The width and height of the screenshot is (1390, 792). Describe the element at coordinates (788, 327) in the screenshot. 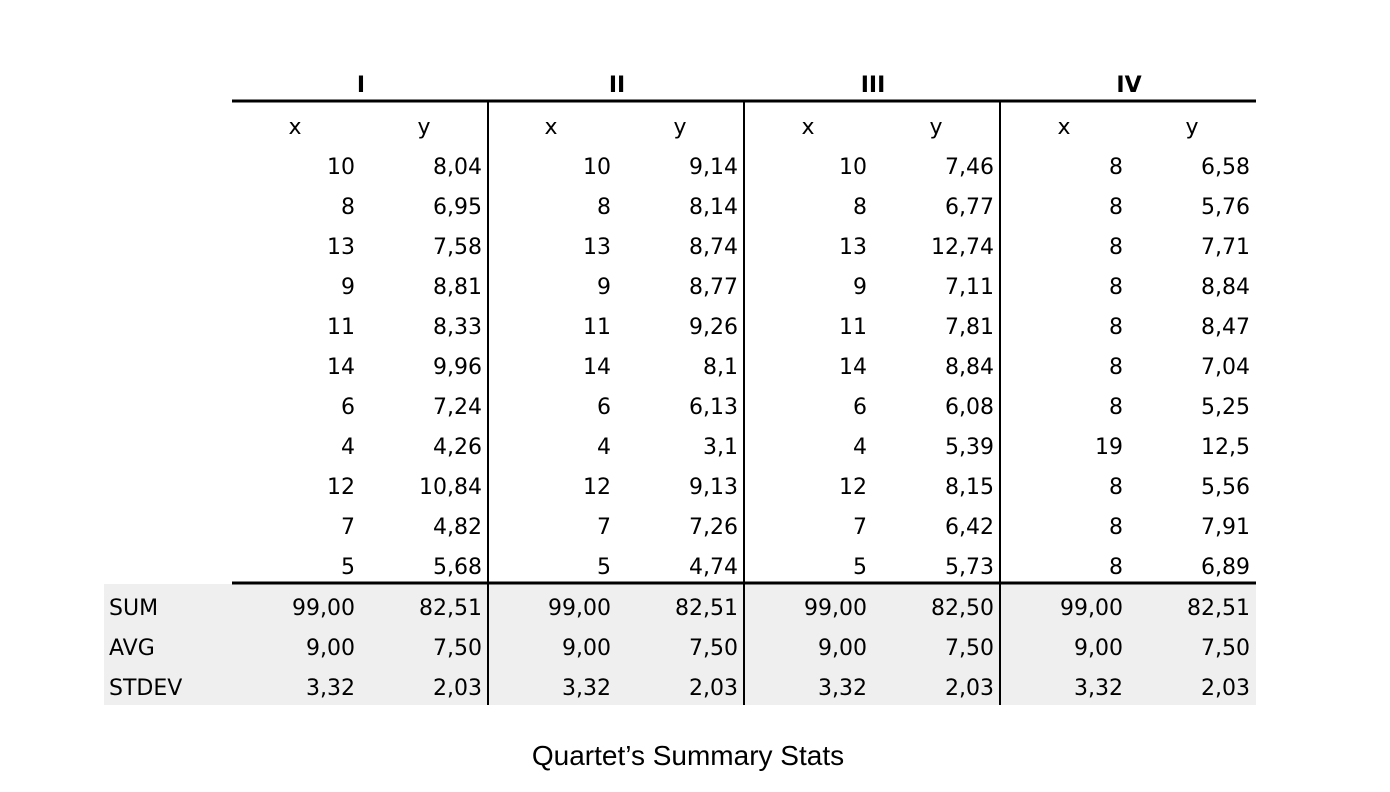

I see `table-row: 11 8,33 11 9,26 11 7,81 8 8,47` at that location.